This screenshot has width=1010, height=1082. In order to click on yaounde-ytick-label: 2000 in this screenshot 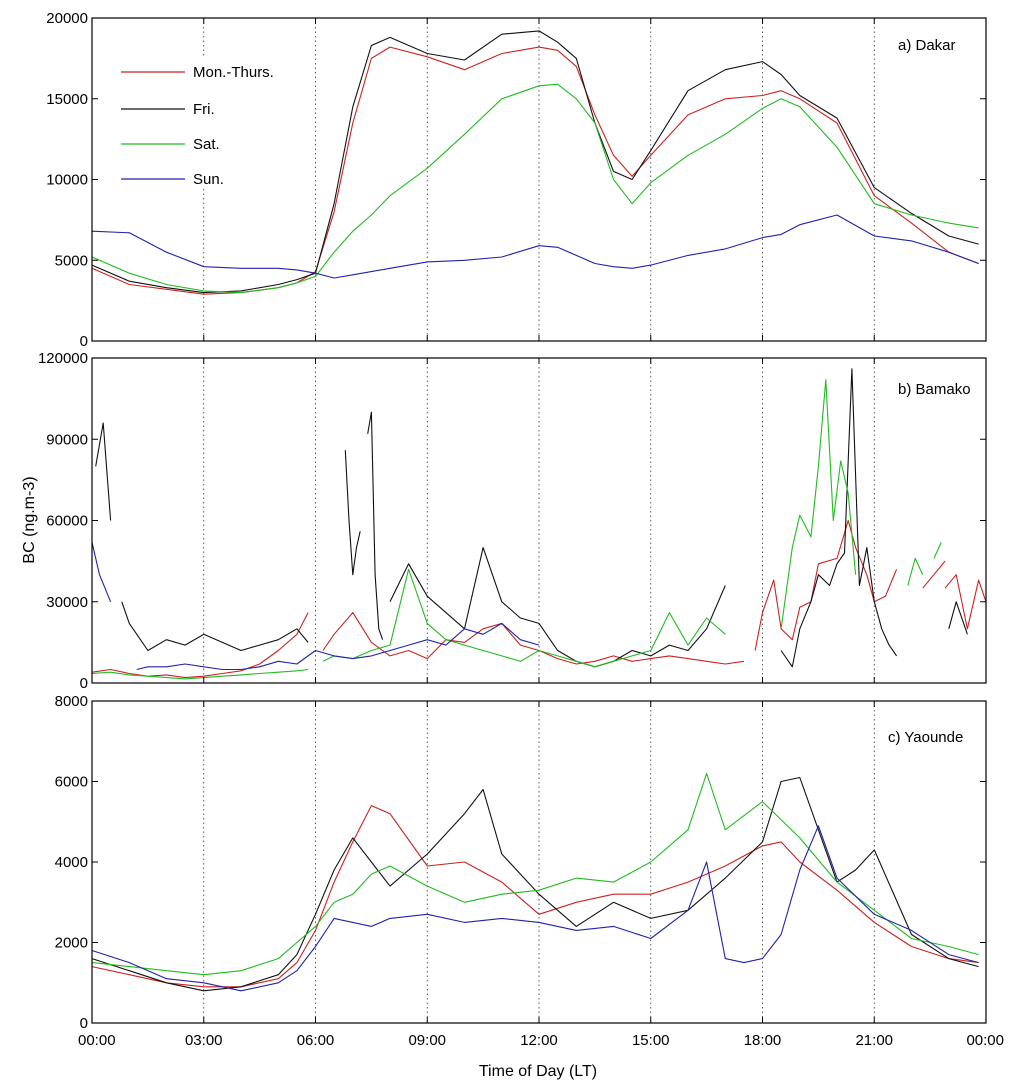, I will do `click(71, 943)`.